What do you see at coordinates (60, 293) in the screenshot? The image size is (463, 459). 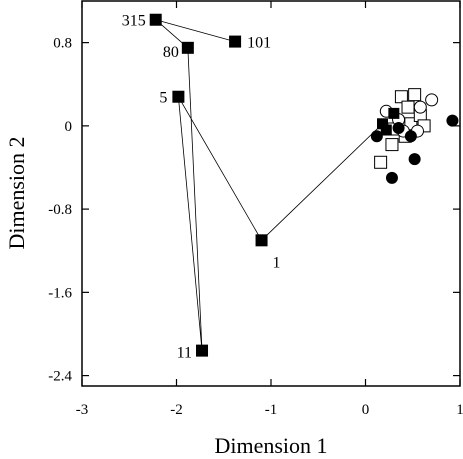 I see `y-tick-label: -1.6` at bounding box center [60, 293].